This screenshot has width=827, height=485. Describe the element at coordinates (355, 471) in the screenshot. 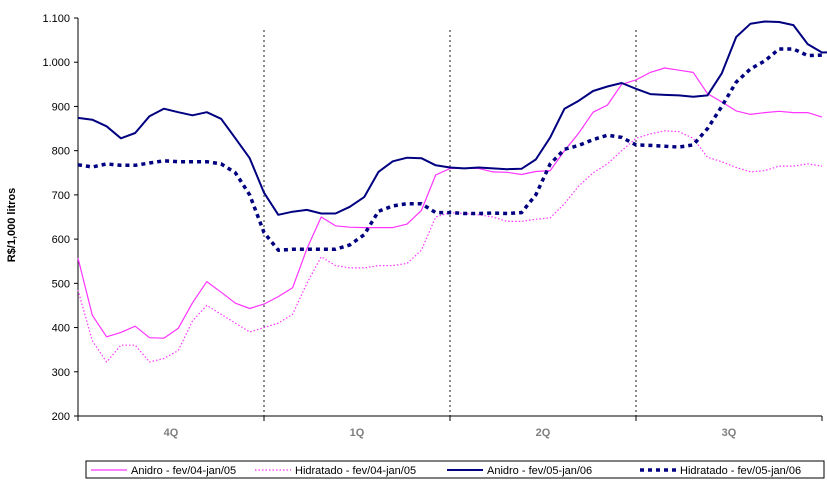

I see `legend-label-2: Hidratado - fev/04-jan/05` at that location.